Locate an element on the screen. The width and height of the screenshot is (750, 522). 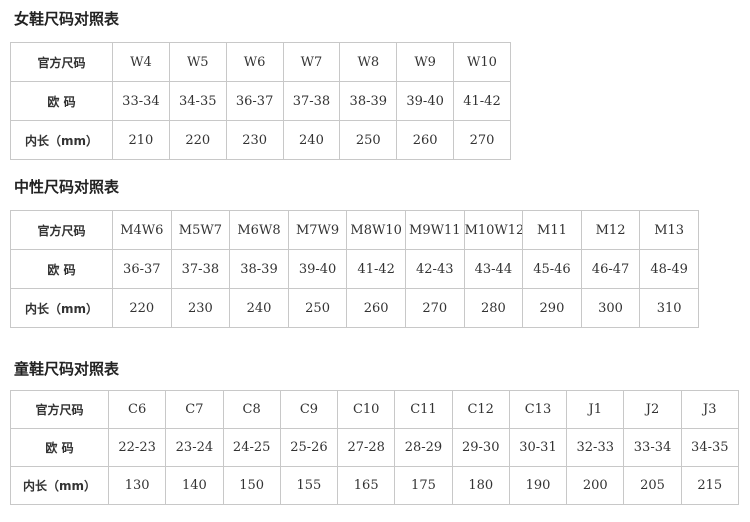
table-cell: M4W6 is located at coordinates (142, 230).